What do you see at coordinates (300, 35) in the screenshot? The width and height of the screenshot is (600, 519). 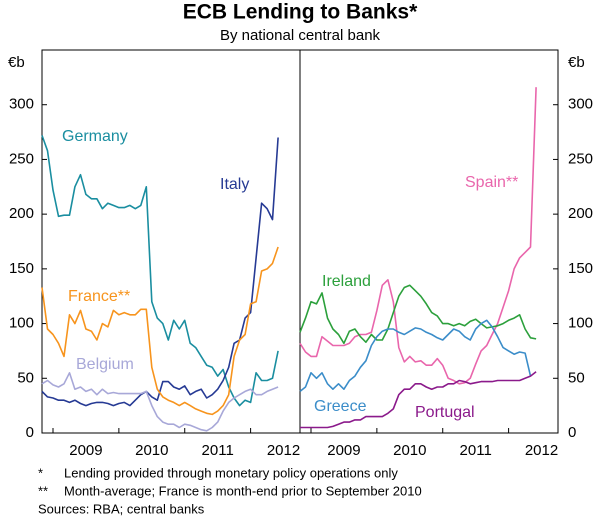 I see `chart-subtitle: By national central bank` at bounding box center [300, 35].